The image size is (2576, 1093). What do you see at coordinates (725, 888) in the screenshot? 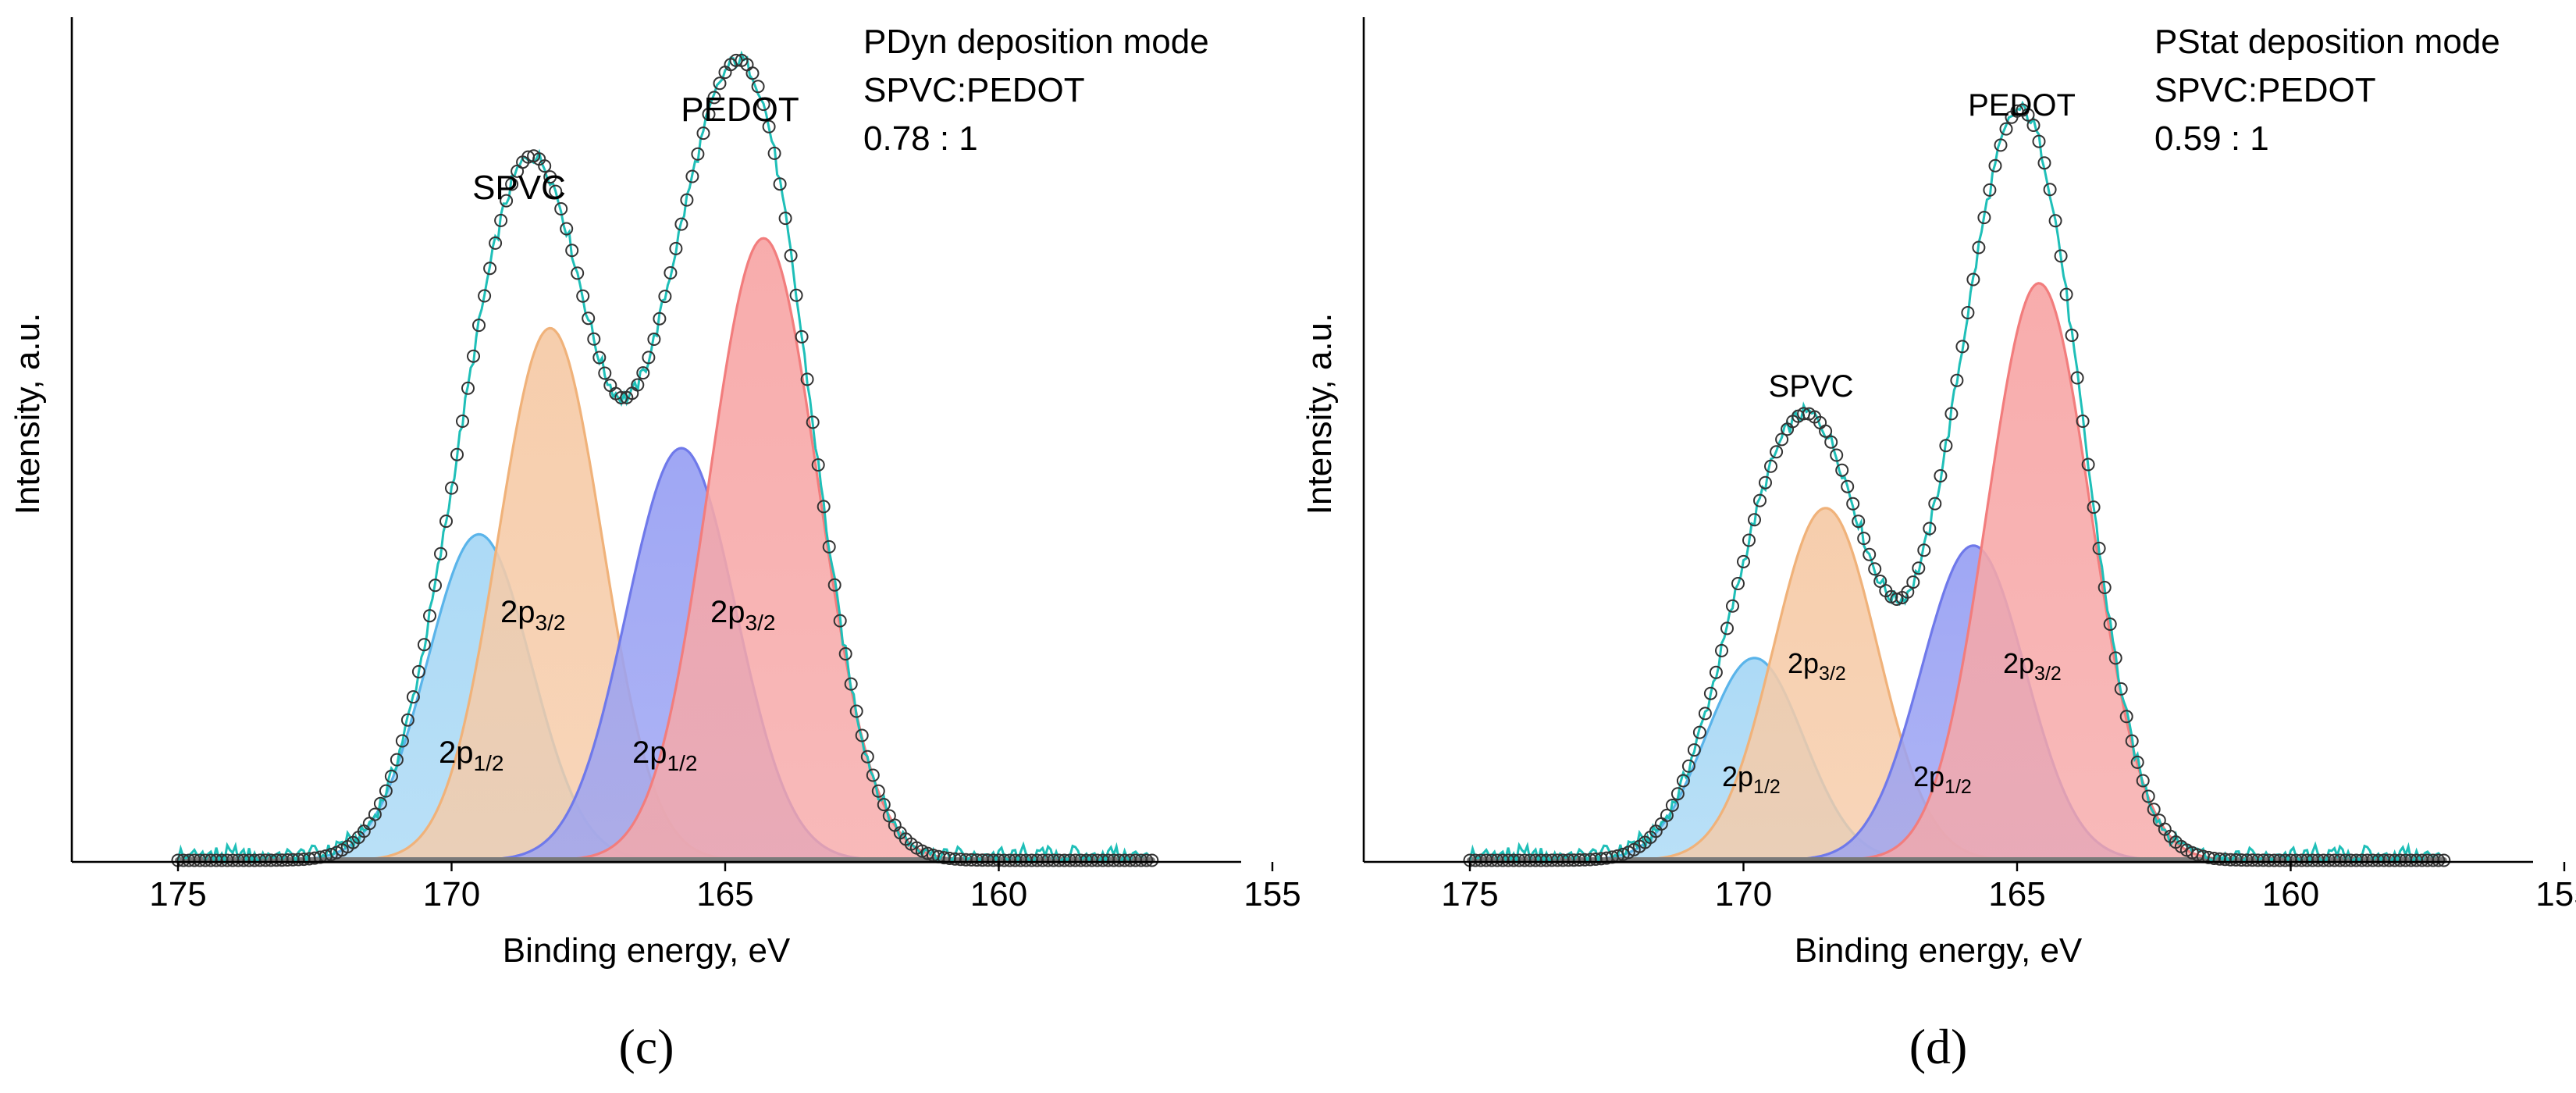
I see `panel-c-ticks: 175 170 165 160 155` at bounding box center [725, 888].